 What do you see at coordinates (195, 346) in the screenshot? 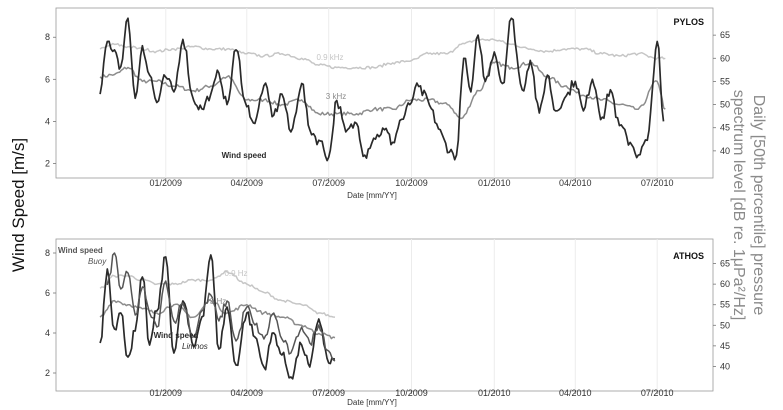
I see `series-annotation-sub: Limnos` at bounding box center [195, 346].